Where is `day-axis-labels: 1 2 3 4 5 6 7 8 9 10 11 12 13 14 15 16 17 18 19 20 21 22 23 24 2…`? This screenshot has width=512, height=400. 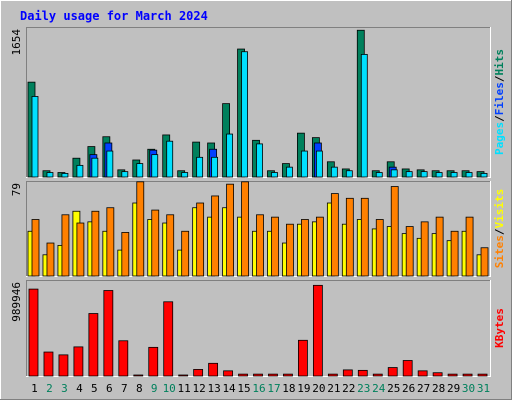
day-axis-labels: 1 2 3 4 5 6 7 8 9 10 11 12 13 14 15 16 17 18 19 20 21 22 23 24 2… is located at coordinates (260, 388).